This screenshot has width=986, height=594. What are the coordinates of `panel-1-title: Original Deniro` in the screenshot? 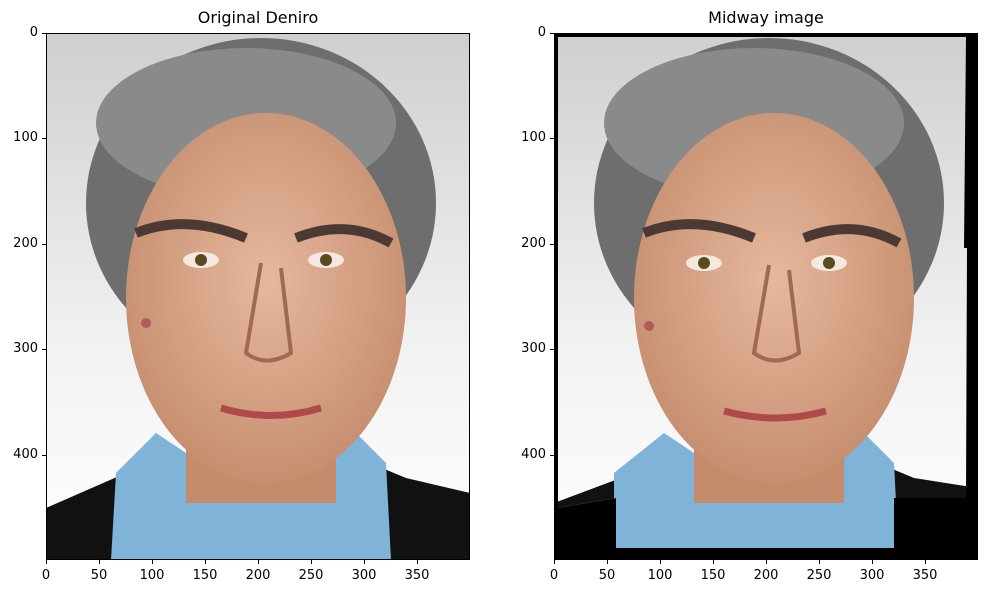 It's located at (258, 17).